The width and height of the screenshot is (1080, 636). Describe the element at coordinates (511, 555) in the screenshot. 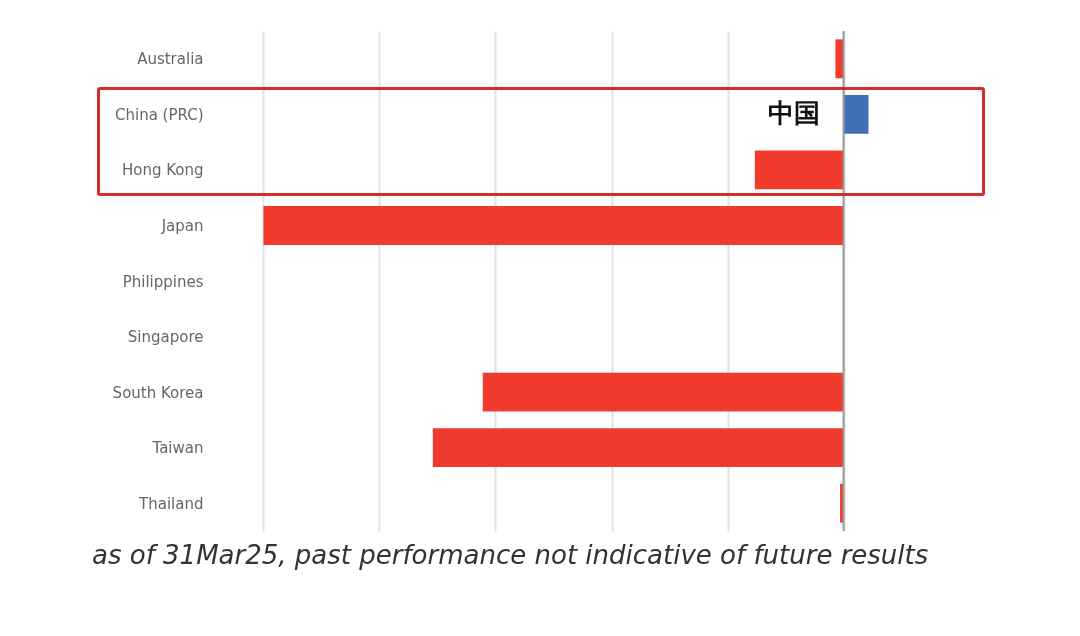

I see `text: as of 31Mar25, past performance not indicative of future results` at that location.